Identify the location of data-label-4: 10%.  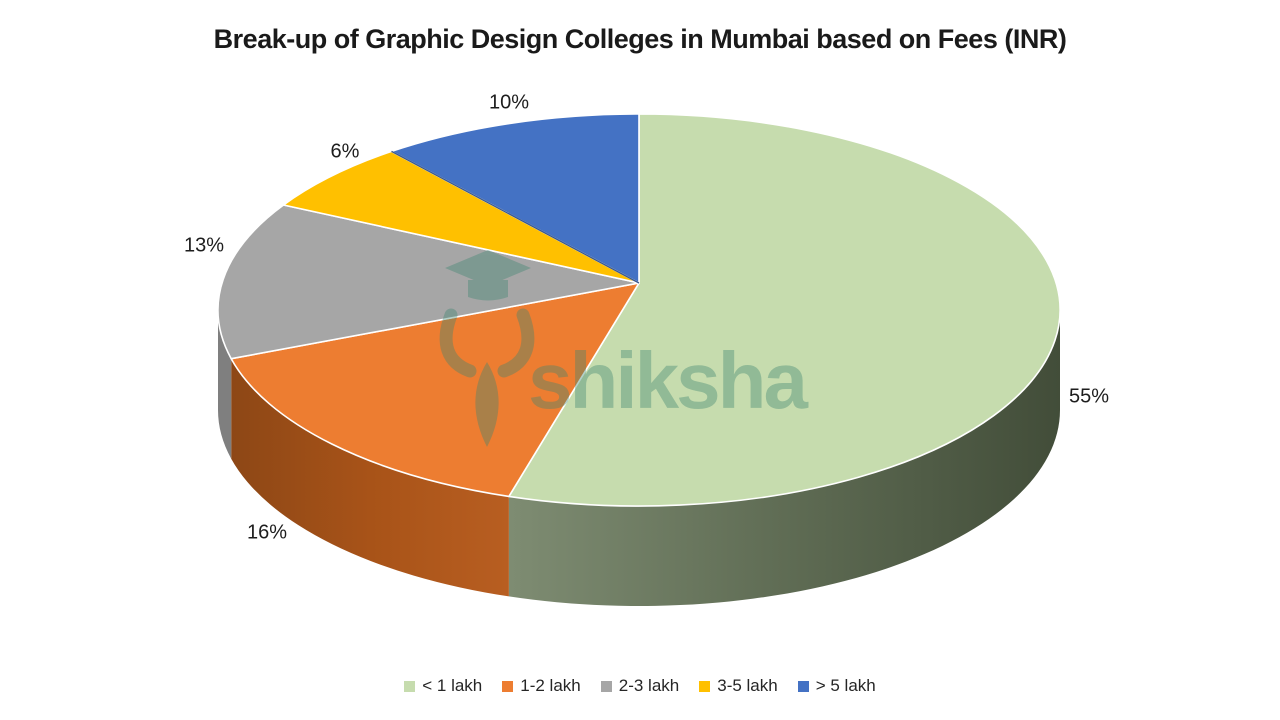
(509, 102).